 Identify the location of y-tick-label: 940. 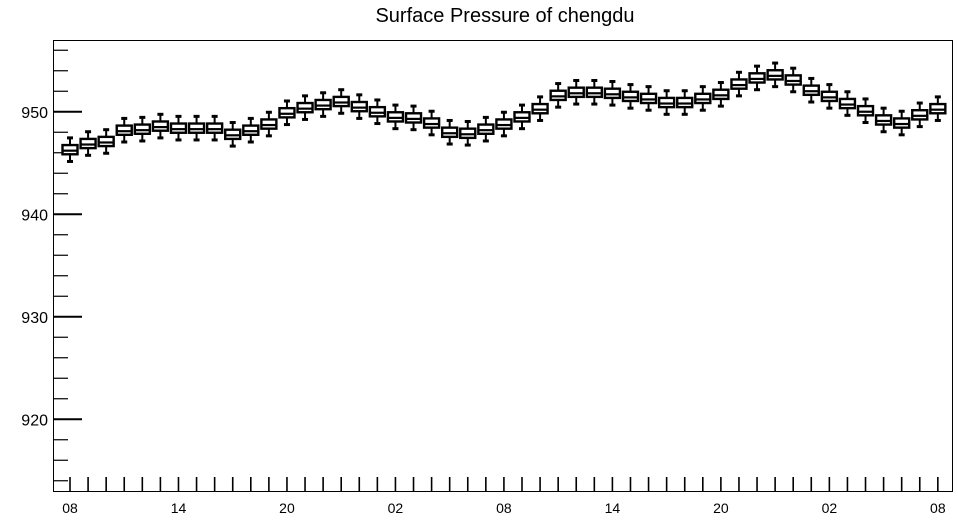
(34, 215).